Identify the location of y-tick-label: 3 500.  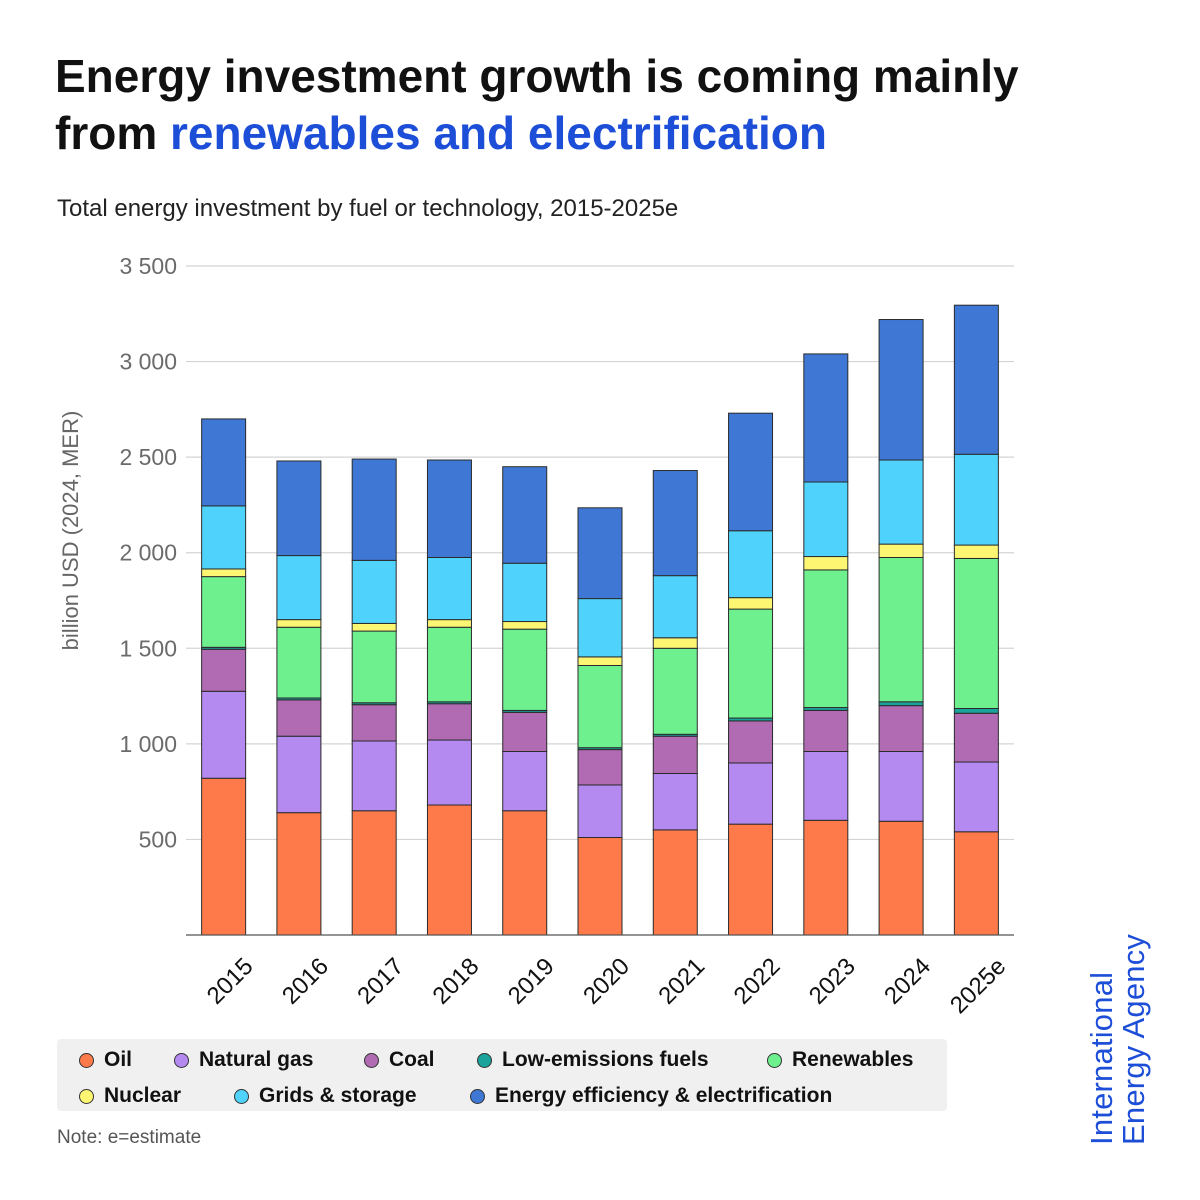
(148, 266).